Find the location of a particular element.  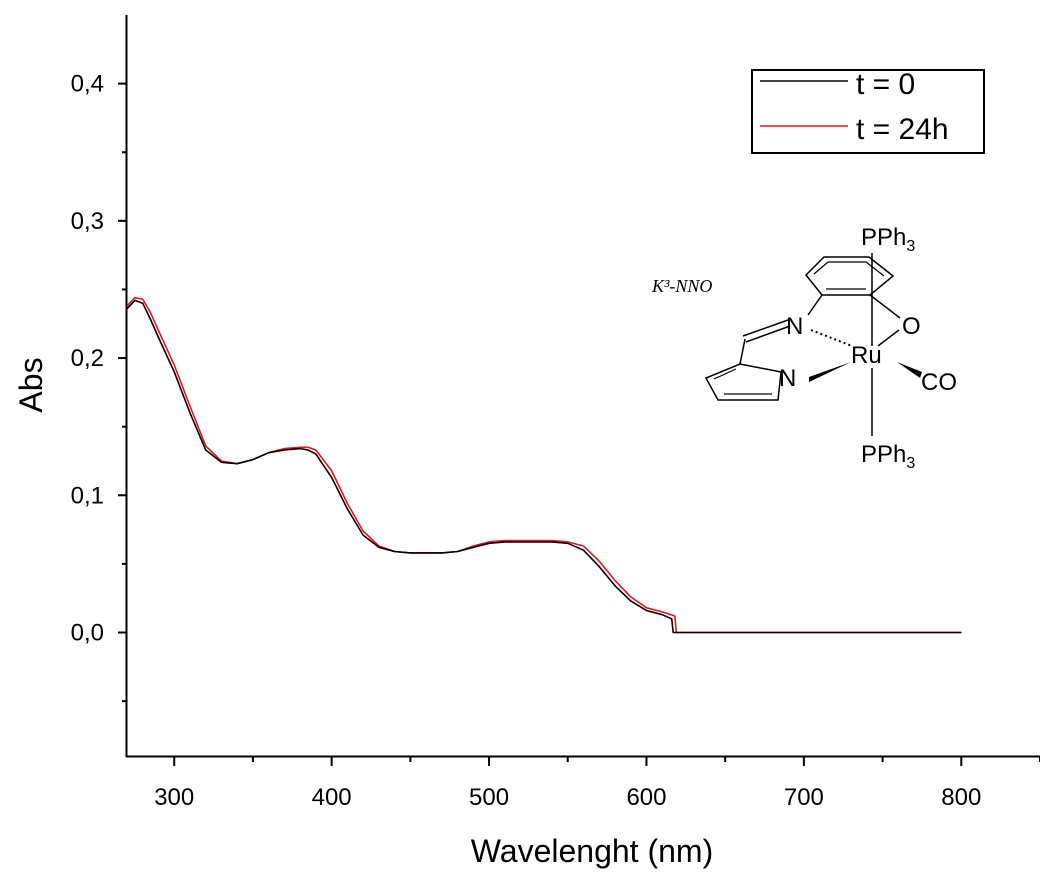

phenyl-ring-inner is located at coordinates (849, 269).